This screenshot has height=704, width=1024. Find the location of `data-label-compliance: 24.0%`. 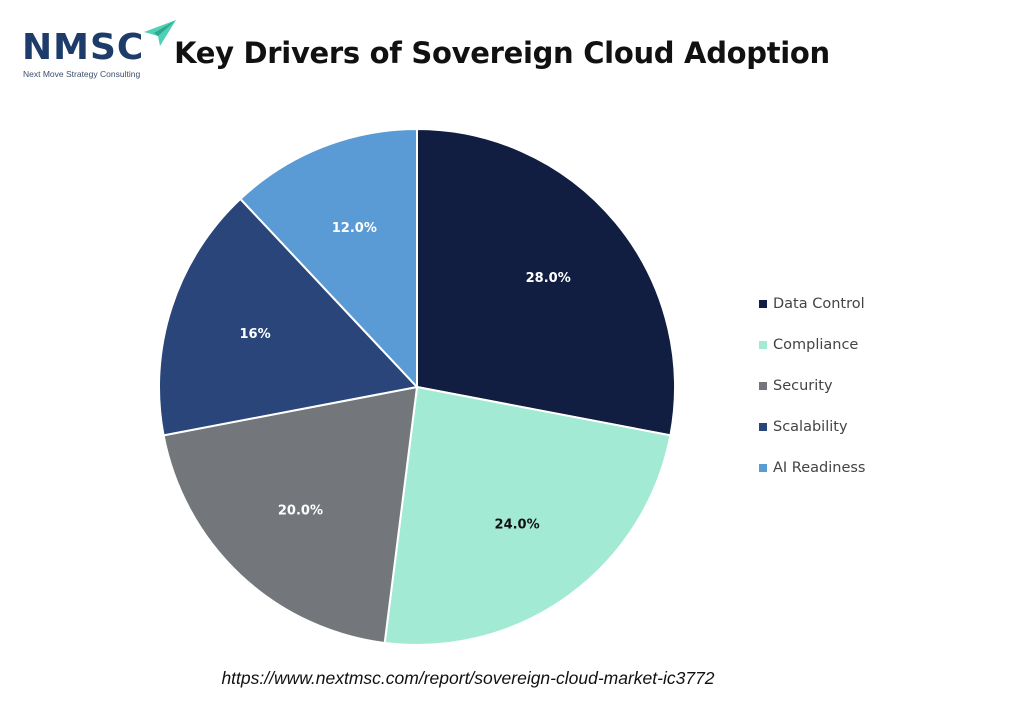

data-label-compliance: 24.0% is located at coordinates (517, 524).